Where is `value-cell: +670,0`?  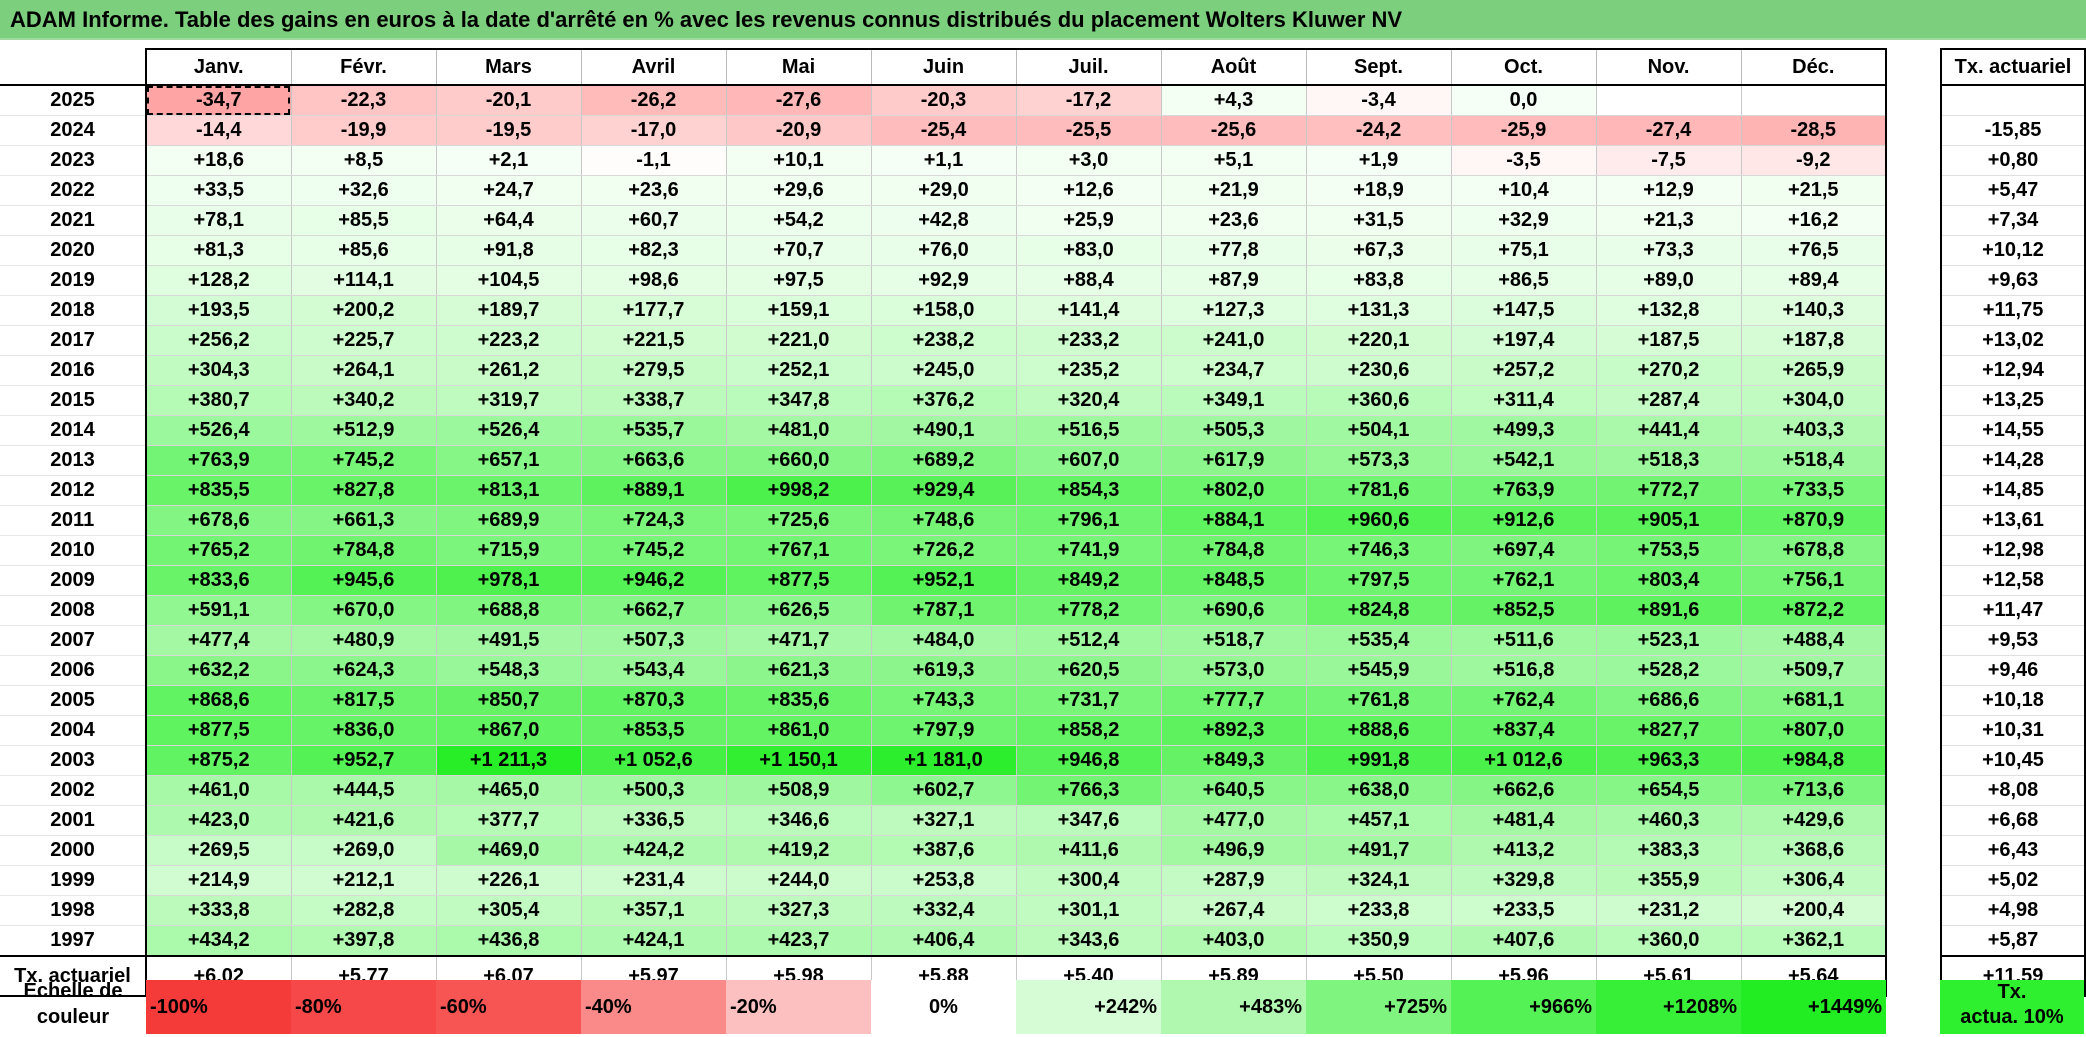 value-cell: +670,0 is located at coordinates (363, 610).